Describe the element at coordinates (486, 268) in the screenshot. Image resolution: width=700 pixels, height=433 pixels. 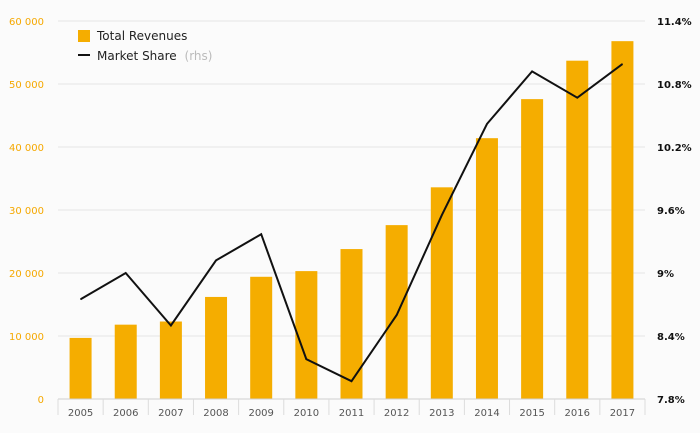
I see `bar-2014` at that location.